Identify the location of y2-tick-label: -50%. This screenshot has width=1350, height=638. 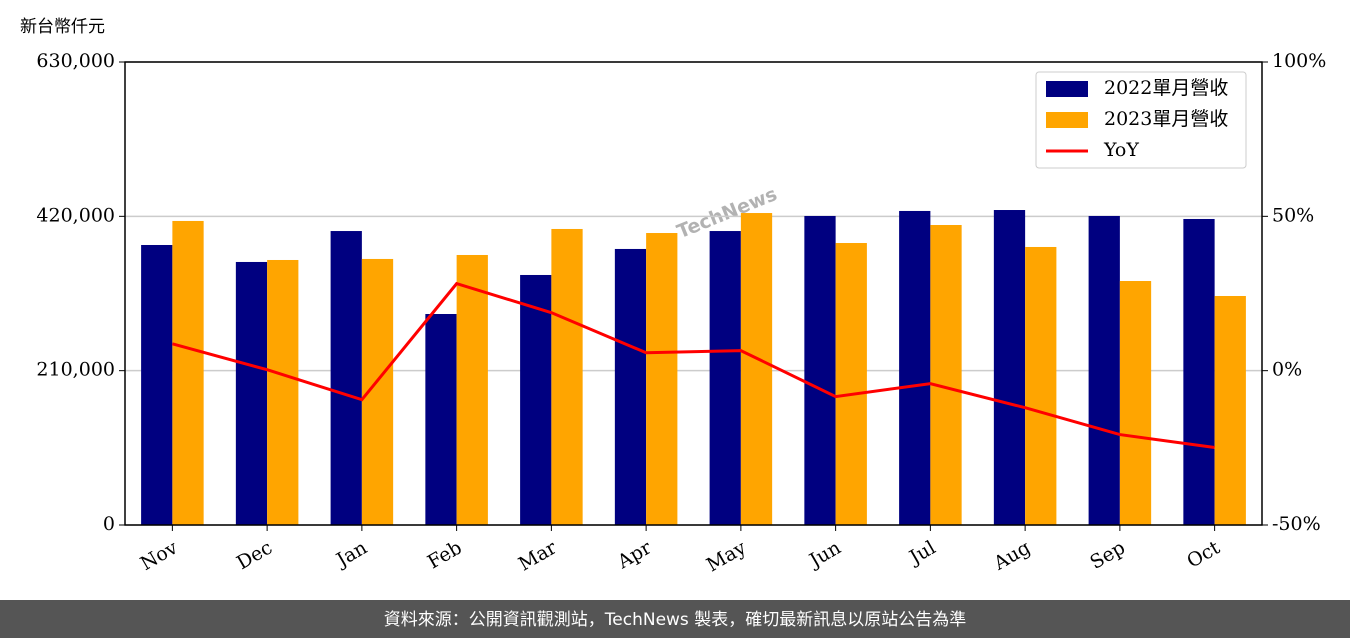
(1296, 524).